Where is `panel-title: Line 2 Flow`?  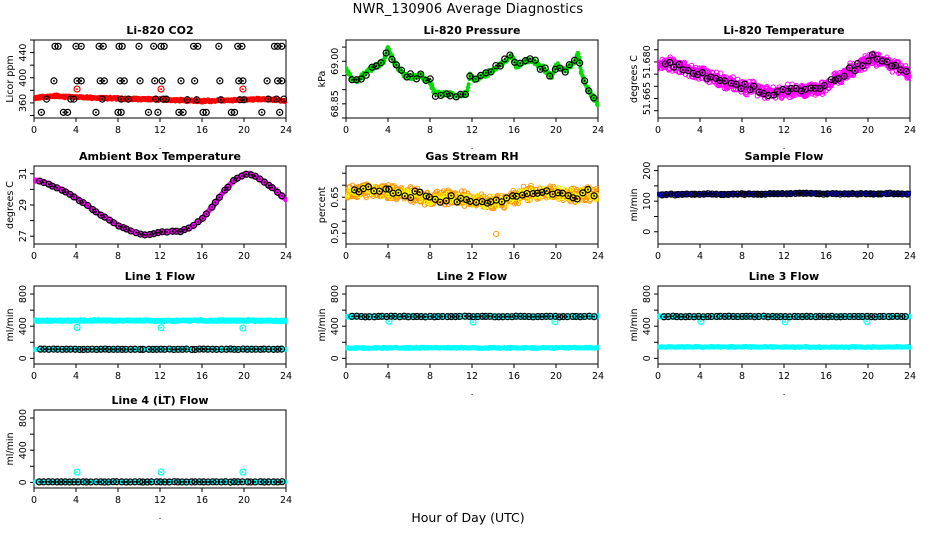 panel-title: Line 2 Flow is located at coordinates (472, 276).